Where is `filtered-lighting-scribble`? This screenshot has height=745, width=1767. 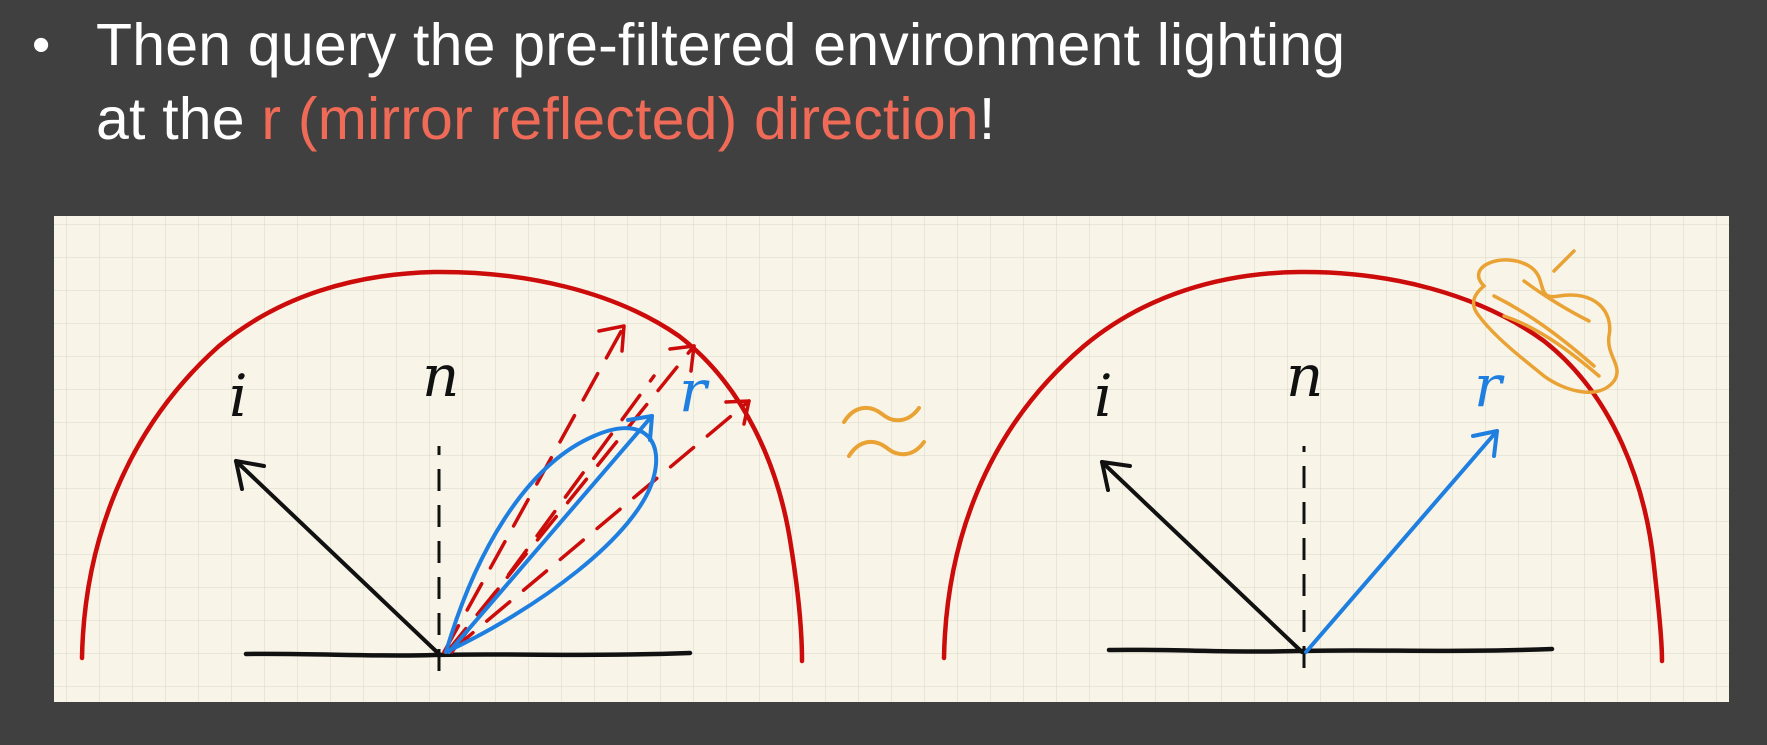
filtered-lighting-scribble is located at coordinates (1545, 321).